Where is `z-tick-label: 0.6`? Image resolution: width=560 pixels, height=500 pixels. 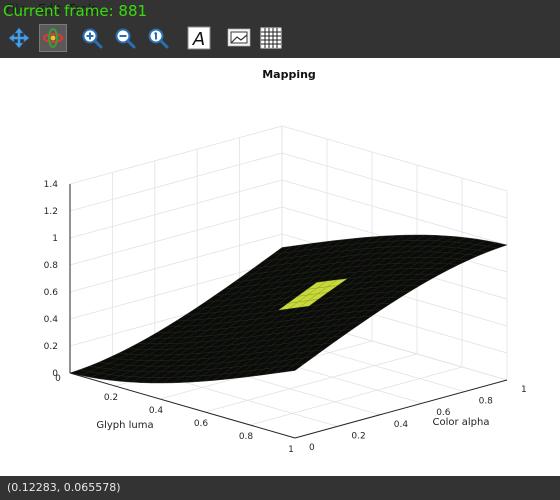 z-tick-label: 0.6 is located at coordinates (51, 293).